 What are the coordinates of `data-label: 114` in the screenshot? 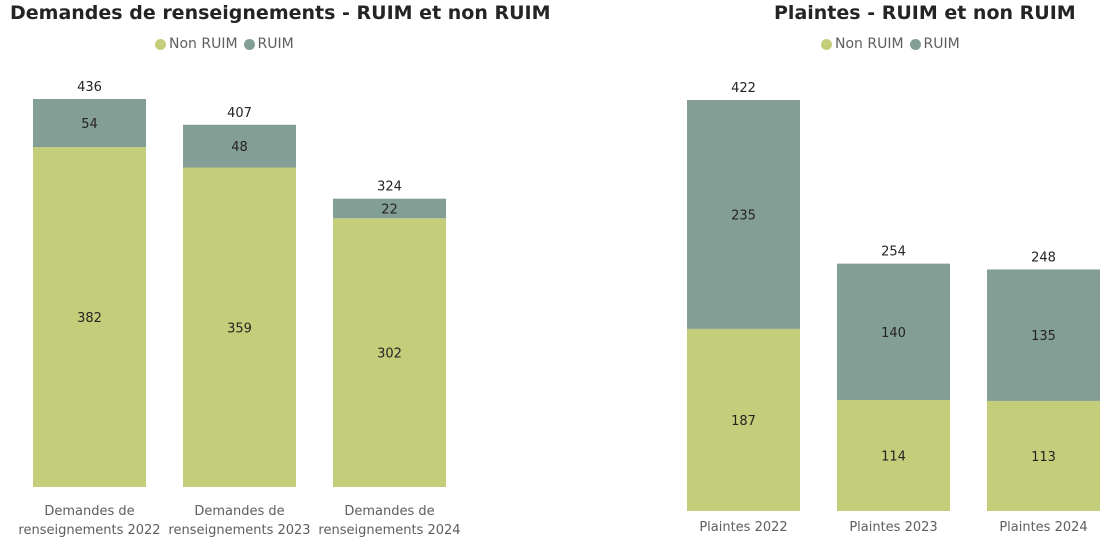 It's located at (893, 456).